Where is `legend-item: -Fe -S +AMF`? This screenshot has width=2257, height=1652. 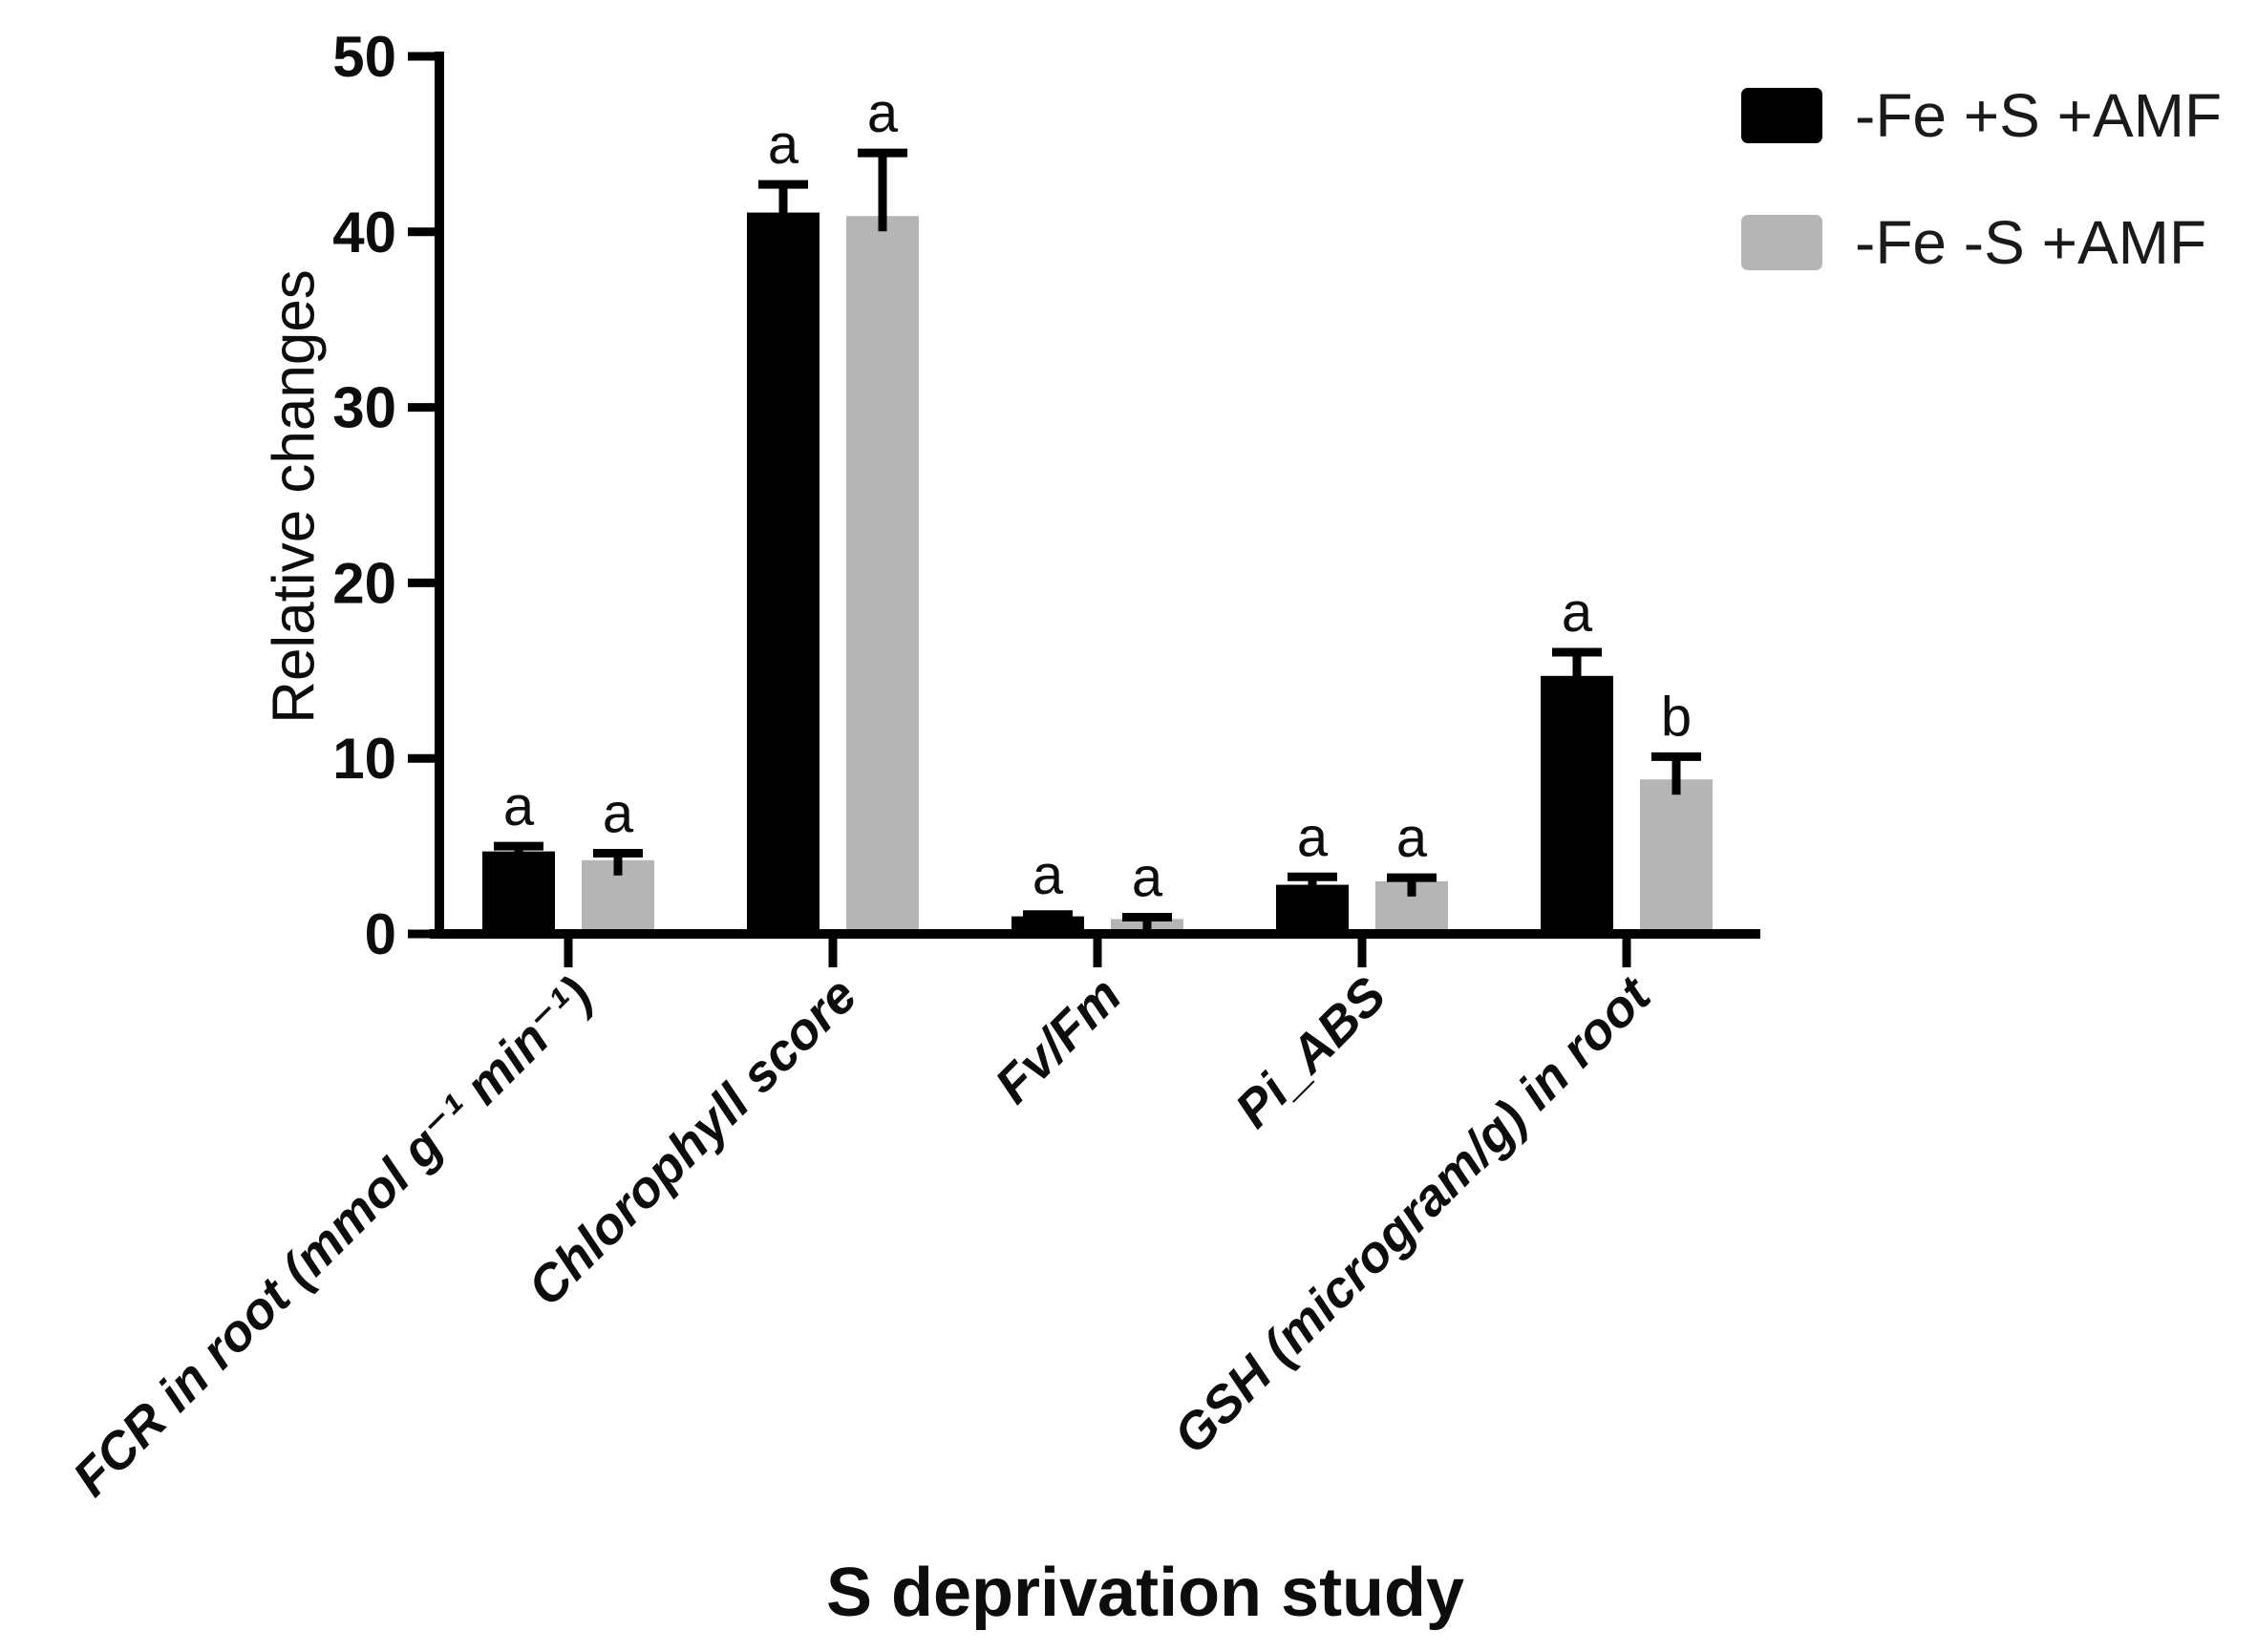
legend-item: -Fe -S +AMF is located at coordinates (1981, 242).